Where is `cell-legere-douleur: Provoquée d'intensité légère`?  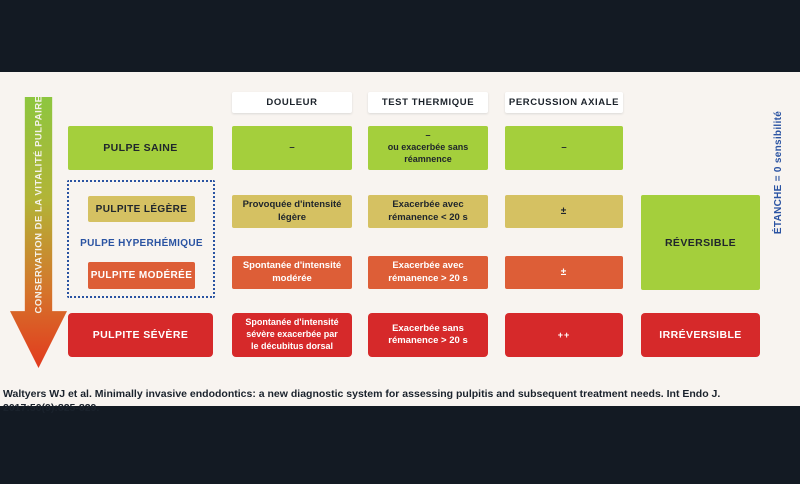
cell-legere-douleur: Provoquée d'intensité légère is located at coordinates (292, 211).